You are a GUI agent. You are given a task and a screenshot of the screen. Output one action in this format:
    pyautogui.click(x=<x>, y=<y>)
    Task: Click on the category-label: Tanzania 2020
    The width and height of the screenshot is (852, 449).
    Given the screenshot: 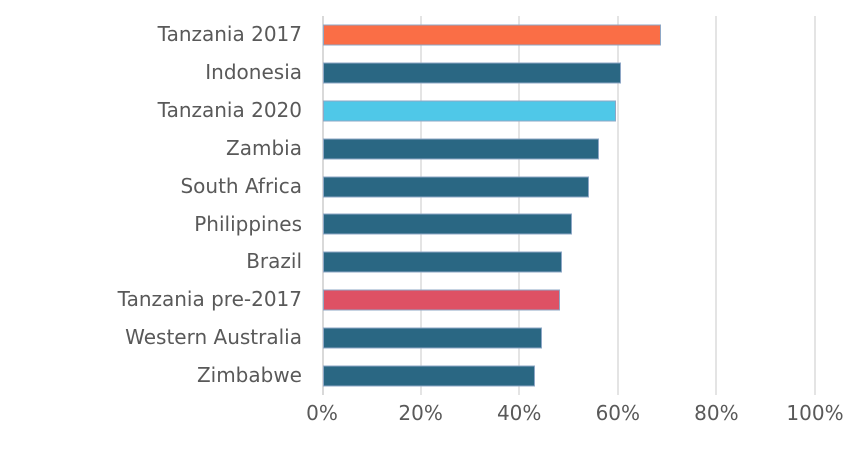 What is the action you would take?
    pyautogui.click(x=229, y=109)
    